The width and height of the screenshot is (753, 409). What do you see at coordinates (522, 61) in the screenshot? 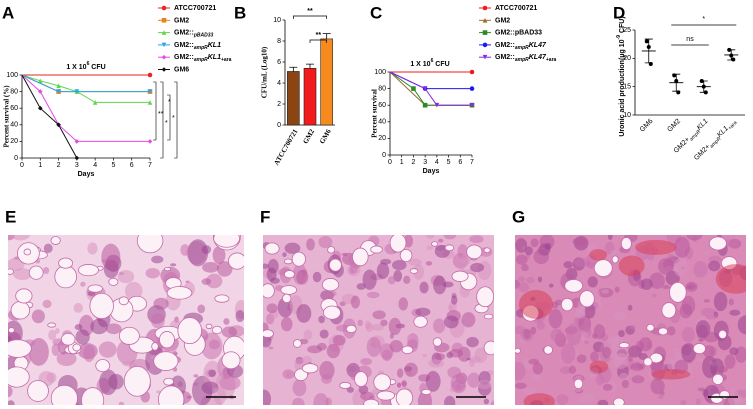
I see `legend-label-part: ampR` at bounding box center [522, 61].